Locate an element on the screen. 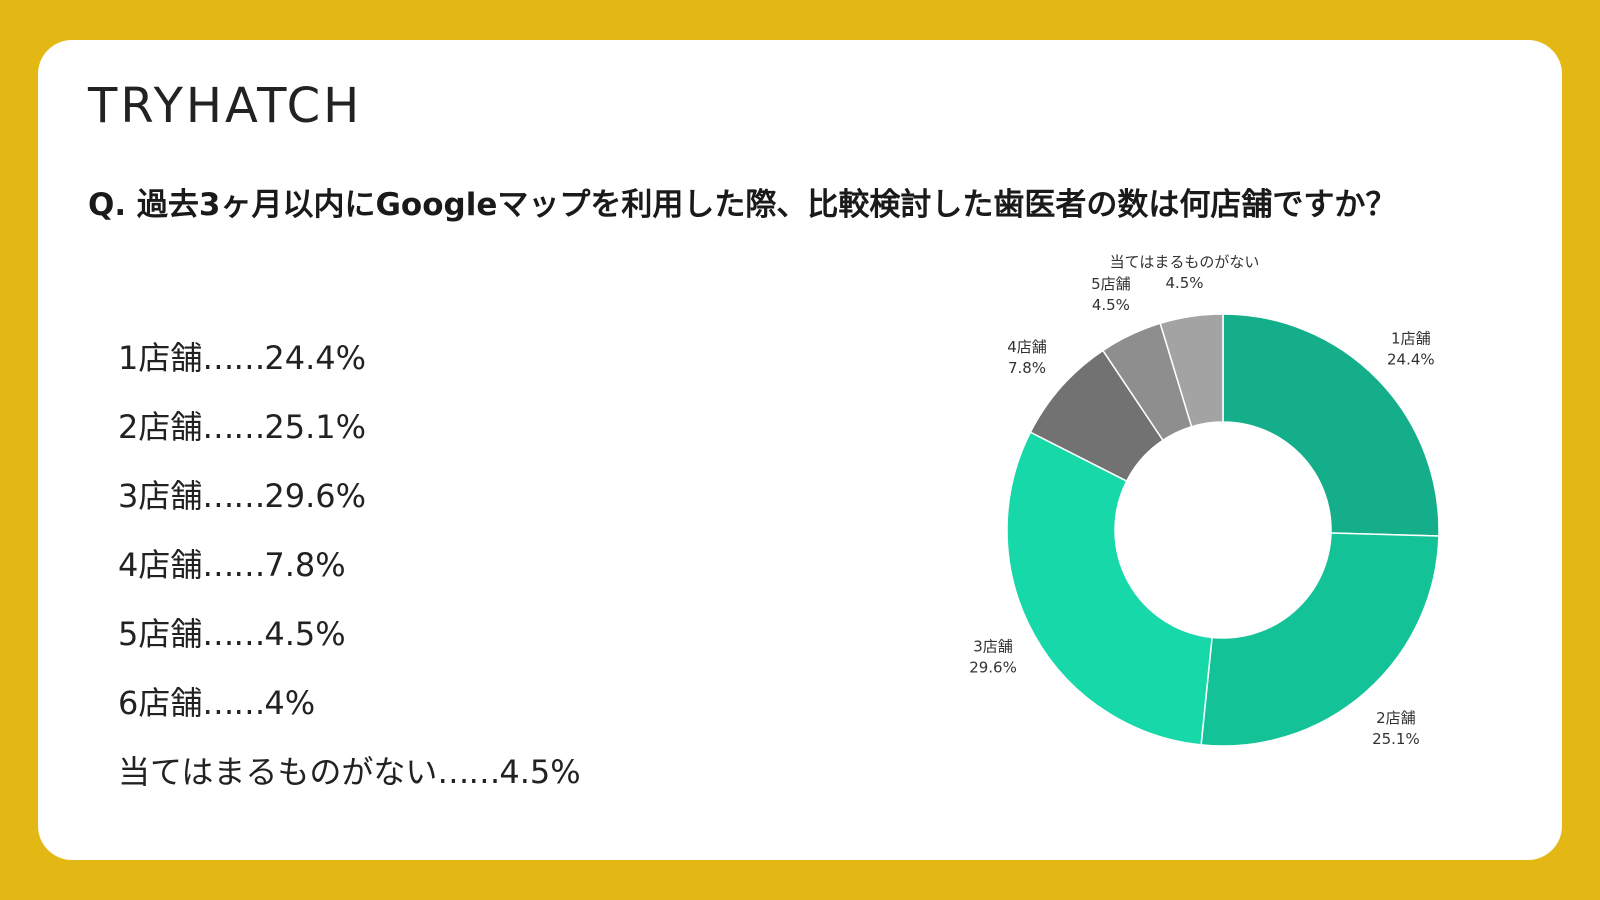  slice-label: 4店舗 7.8% is located at coordinates (1027, 357).